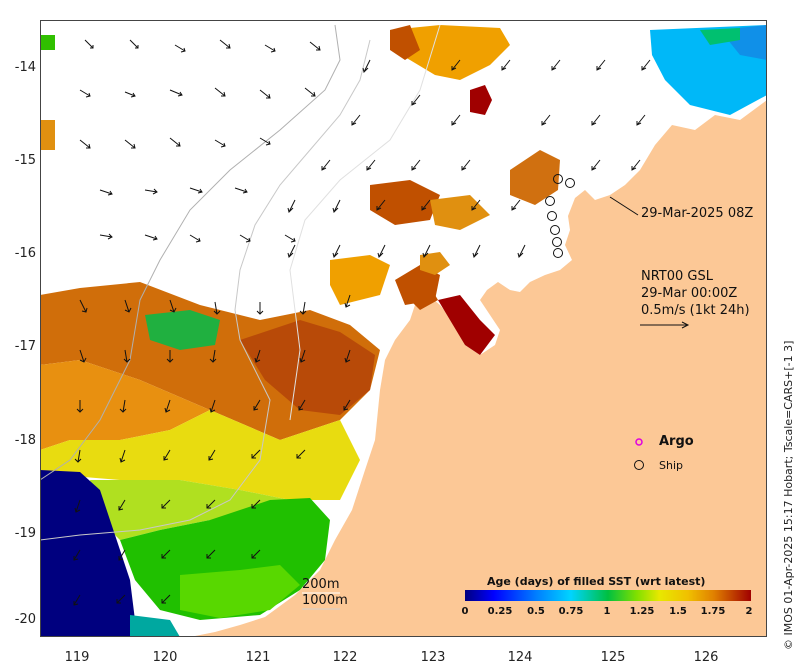 This screenshot has width=810, height=672. What do you see at coordinates (258, 657) in the screenshot?
I see `lon-label: 121` at bounding box center [258, 657].